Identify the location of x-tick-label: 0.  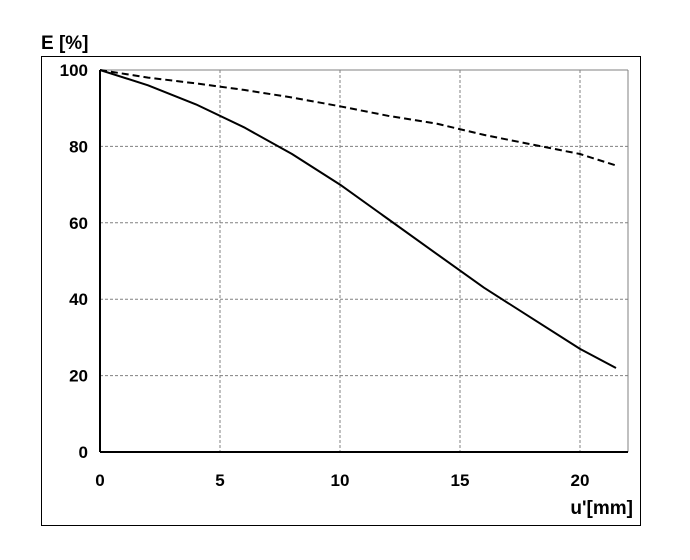
(99, 480).